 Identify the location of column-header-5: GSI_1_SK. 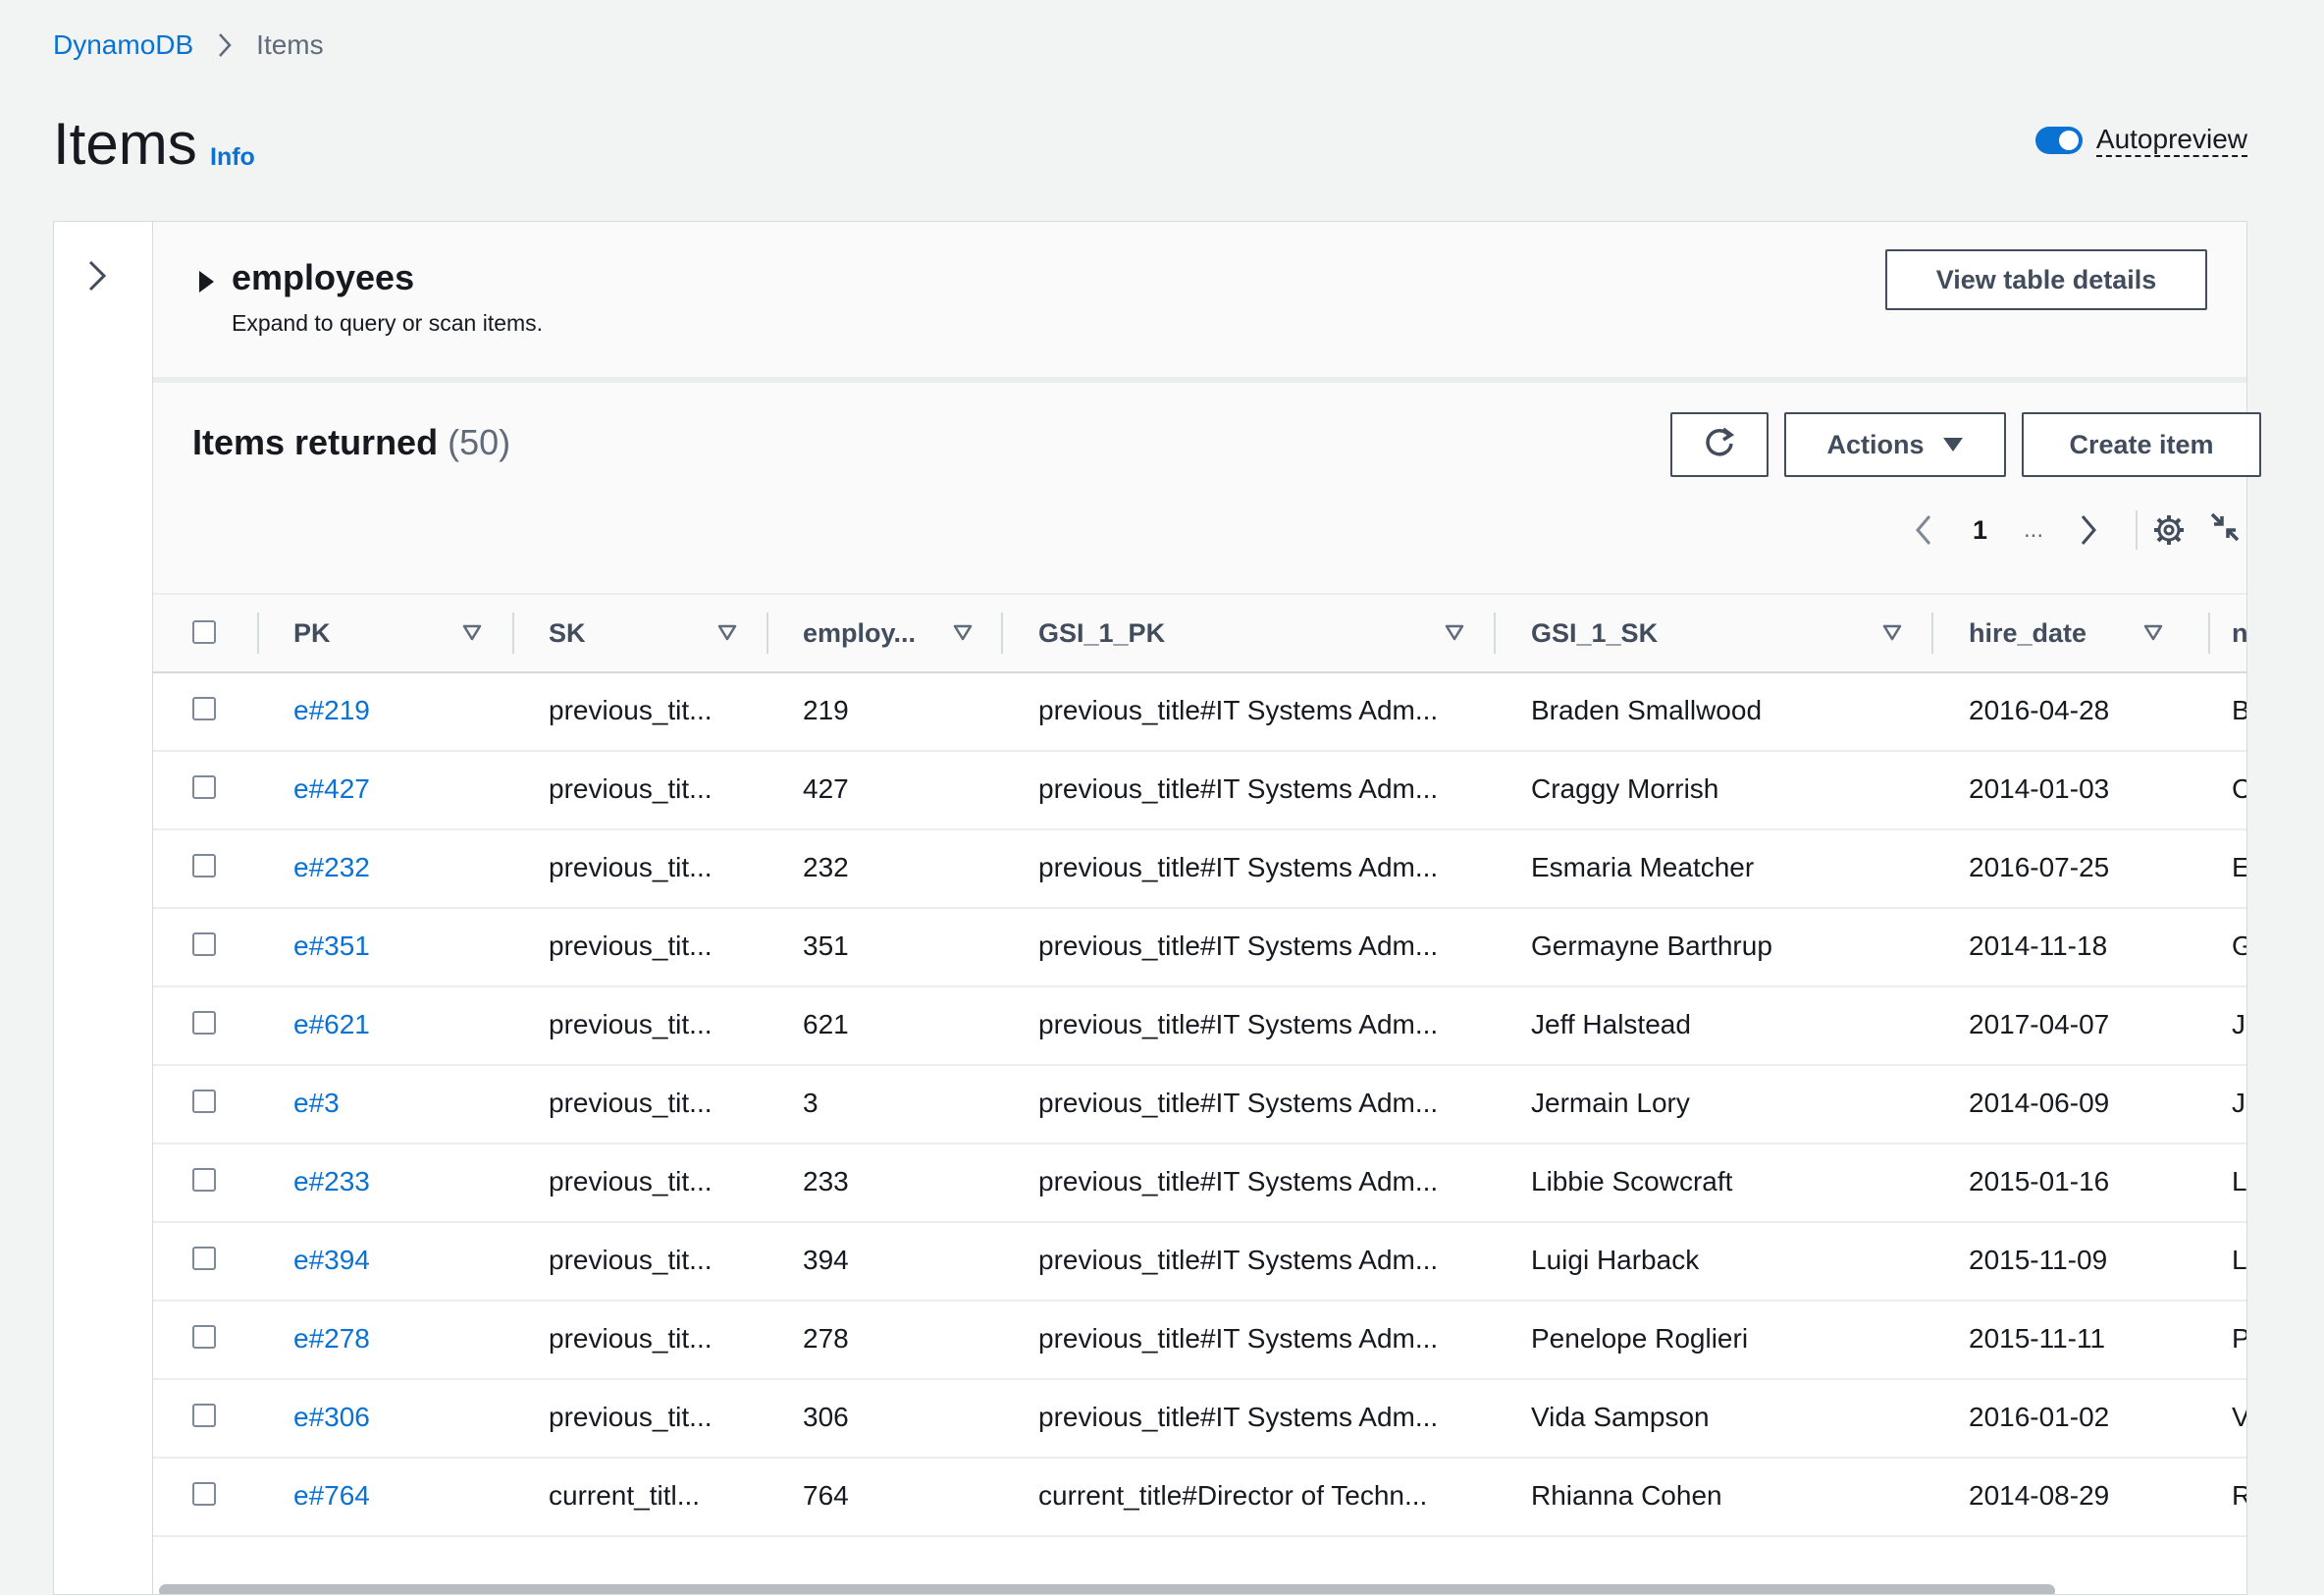
(1595, 633).